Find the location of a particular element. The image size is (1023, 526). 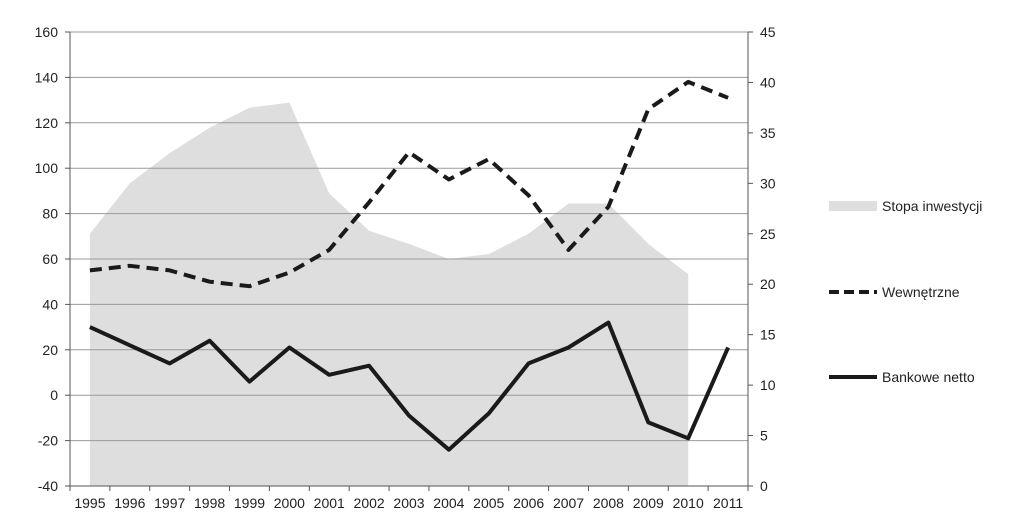

legend: Stopa inwestycji Wewnętrzne Bankowe netto is located at coordinates (905, 291).